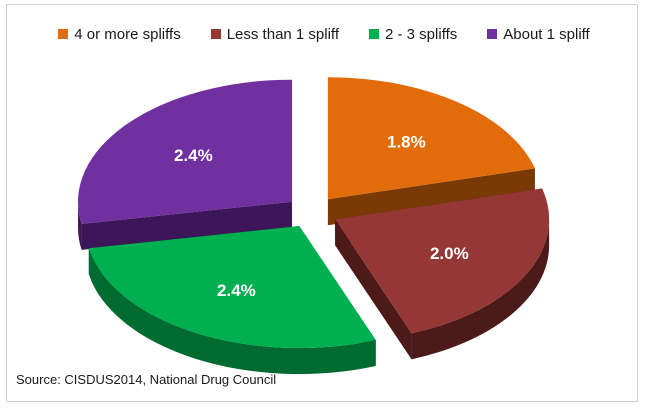  Describe the element at coordinates (546, 34) in the screenshot. I see `legend-label: About 1 spliff` at that location.